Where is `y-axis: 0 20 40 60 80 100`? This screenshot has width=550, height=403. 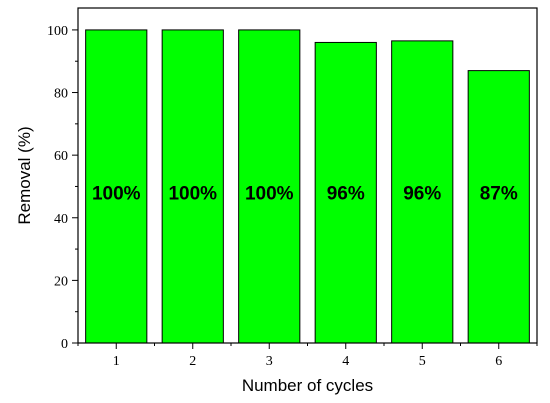
y-axis: 0 20 40 60 80 100 is located at coordinates (62, 188).